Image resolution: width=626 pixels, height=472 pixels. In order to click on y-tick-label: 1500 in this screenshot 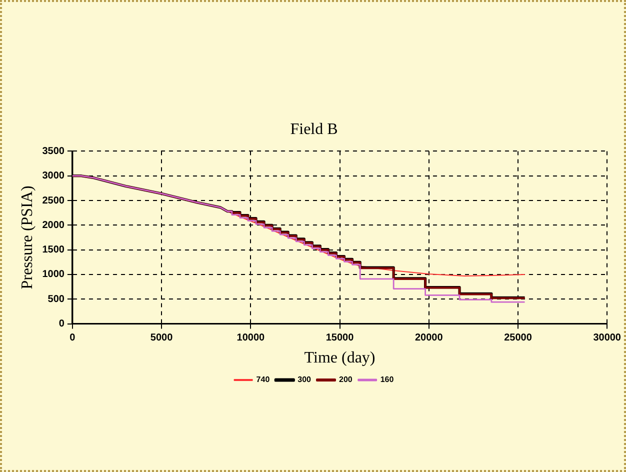, I will do `click(53, 250)`.